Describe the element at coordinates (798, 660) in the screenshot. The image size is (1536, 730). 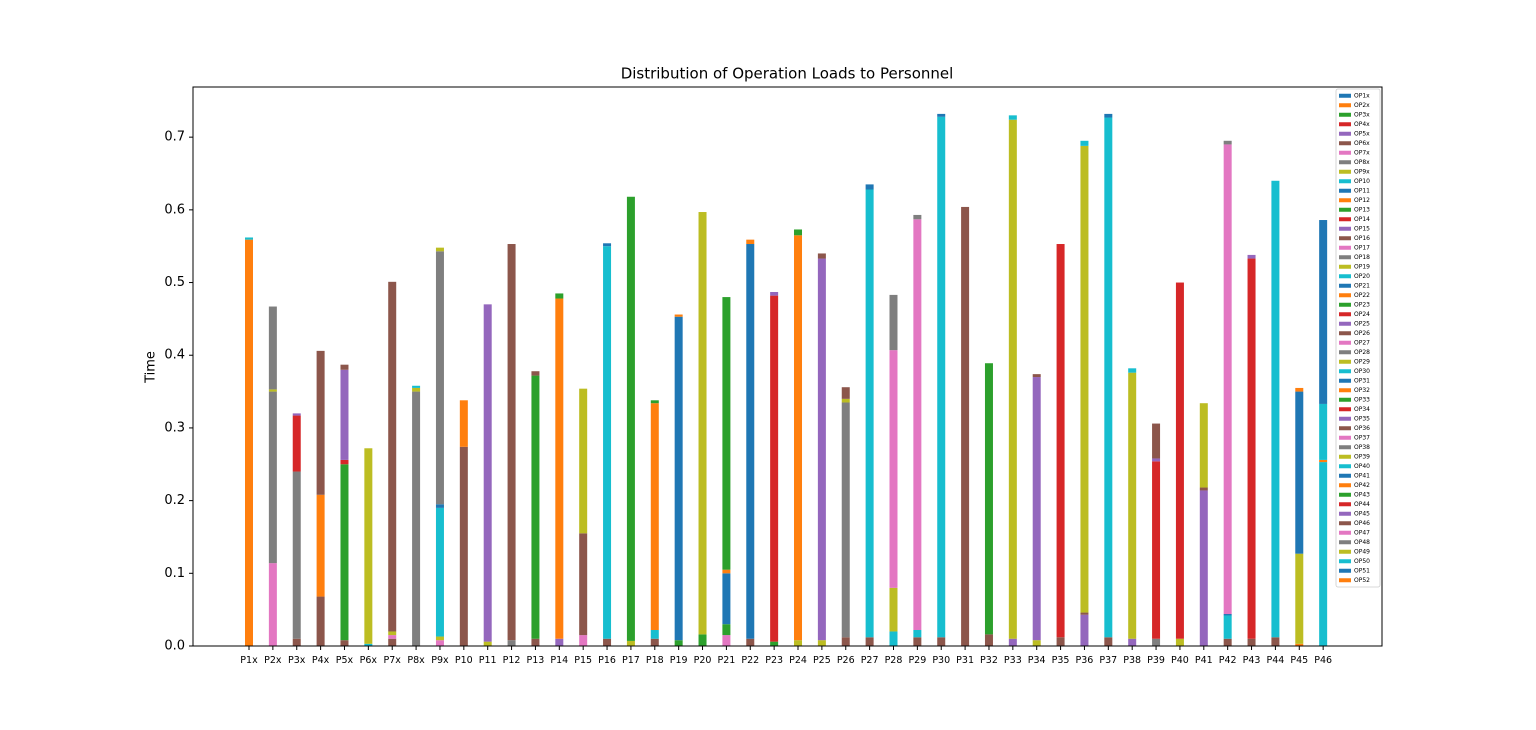
I see `x-tick-label: P24` at that location.